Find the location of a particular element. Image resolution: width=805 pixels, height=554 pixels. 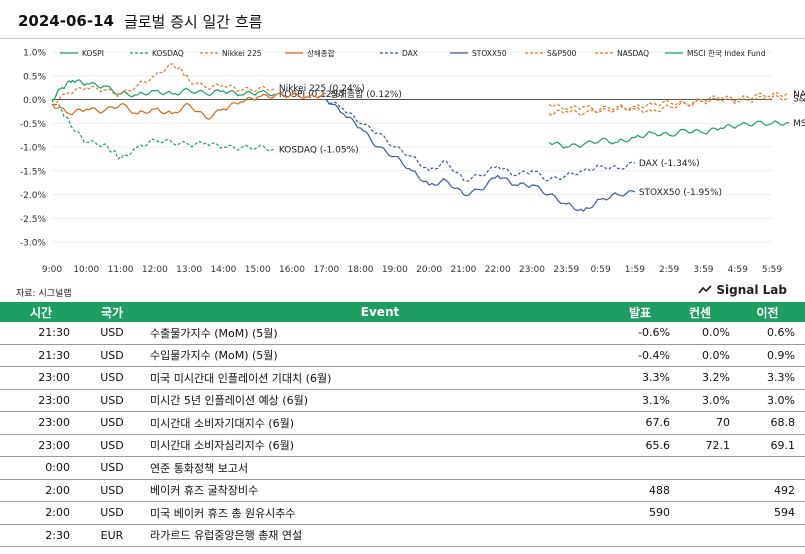

cell-actual: 67.6 is located at coordinates (640, 423).